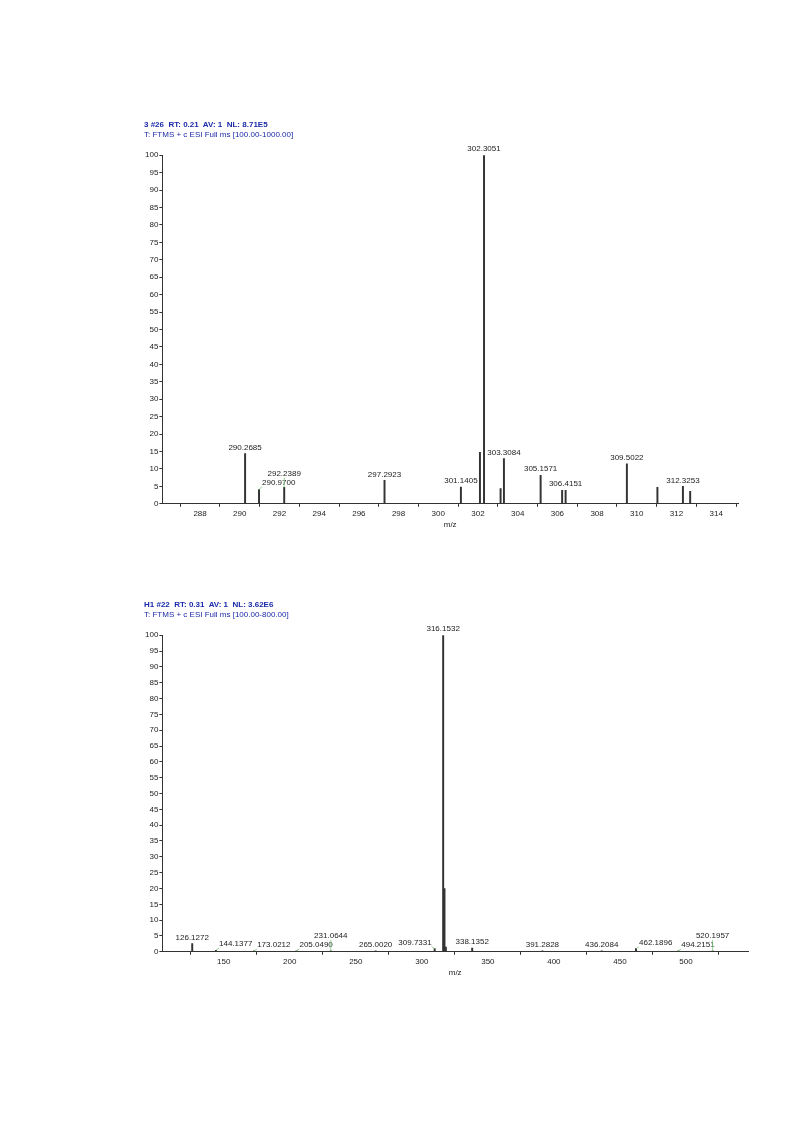 This screenshot has width=793, height=1121. I want to click on annotation: 306.4151, so click(565, 484).